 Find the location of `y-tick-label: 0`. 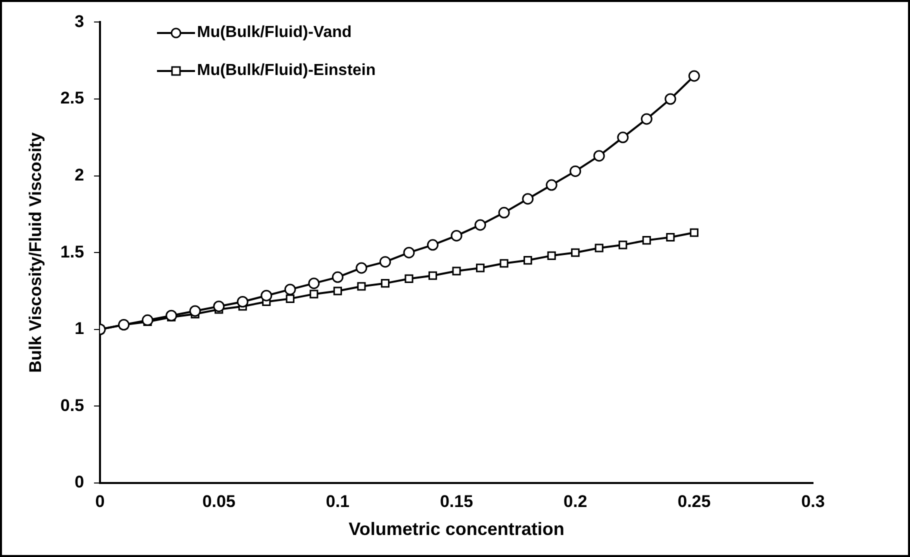

y-tick-label: 0 is located at coordinates (79, 482).